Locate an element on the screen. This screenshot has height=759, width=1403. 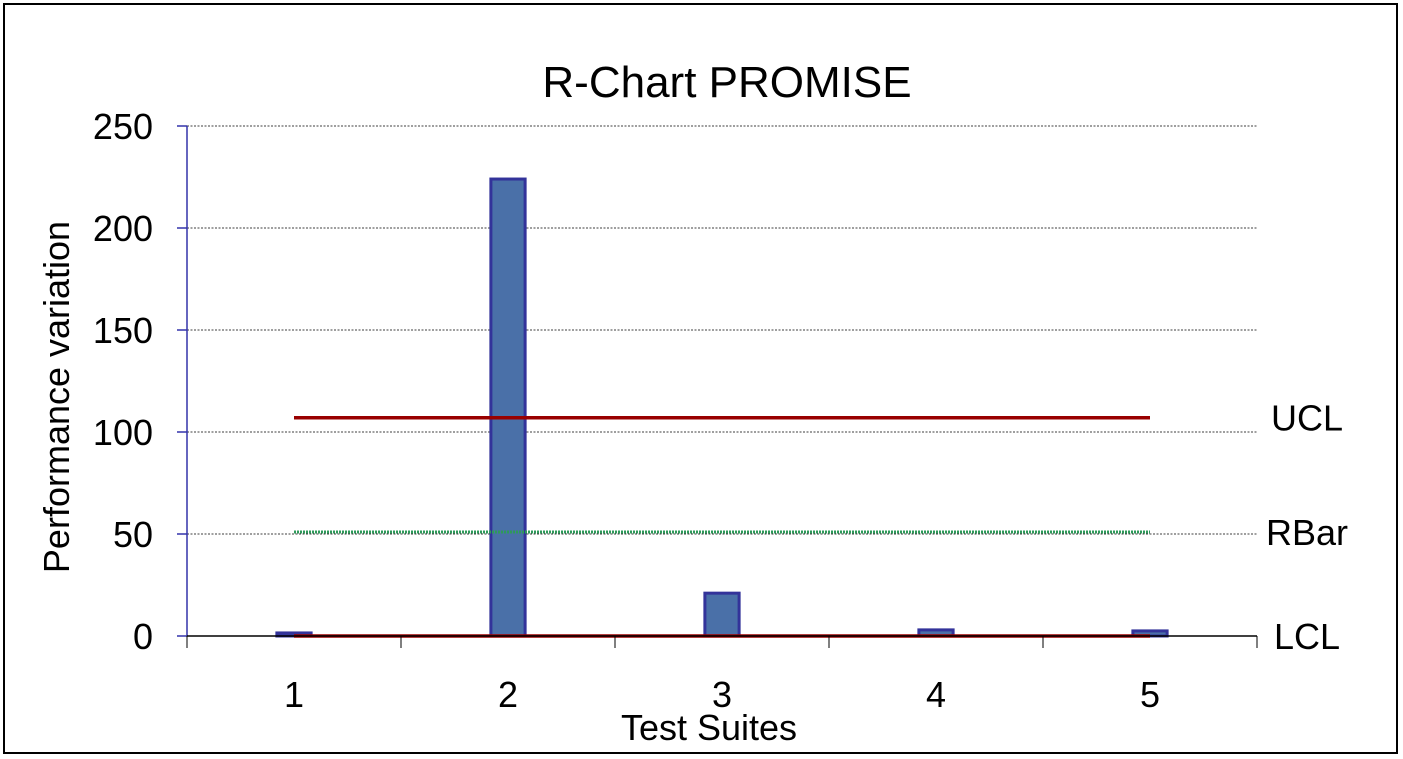
chart-title: R-Chart PROMISE is located at coordinates (726, 82).